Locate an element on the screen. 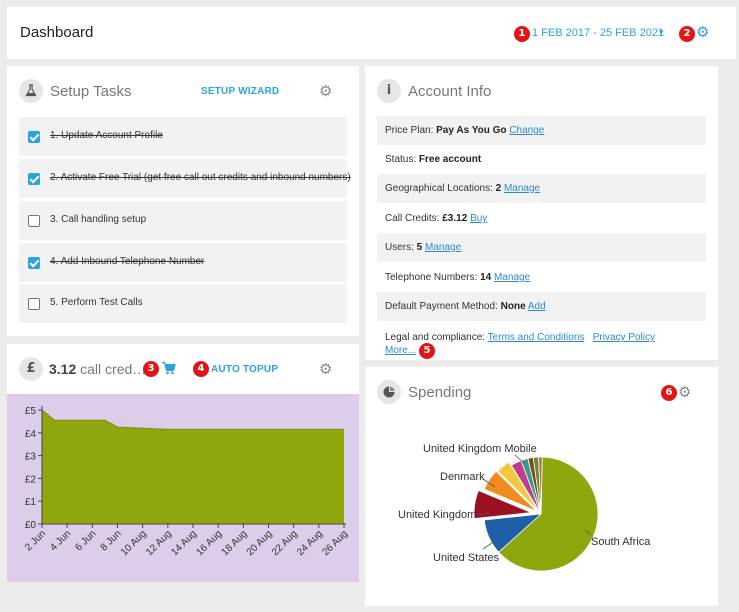 This screenshot has width=739, height=612. annotation-badge-3: 3 is located at coordinates (151, 369).